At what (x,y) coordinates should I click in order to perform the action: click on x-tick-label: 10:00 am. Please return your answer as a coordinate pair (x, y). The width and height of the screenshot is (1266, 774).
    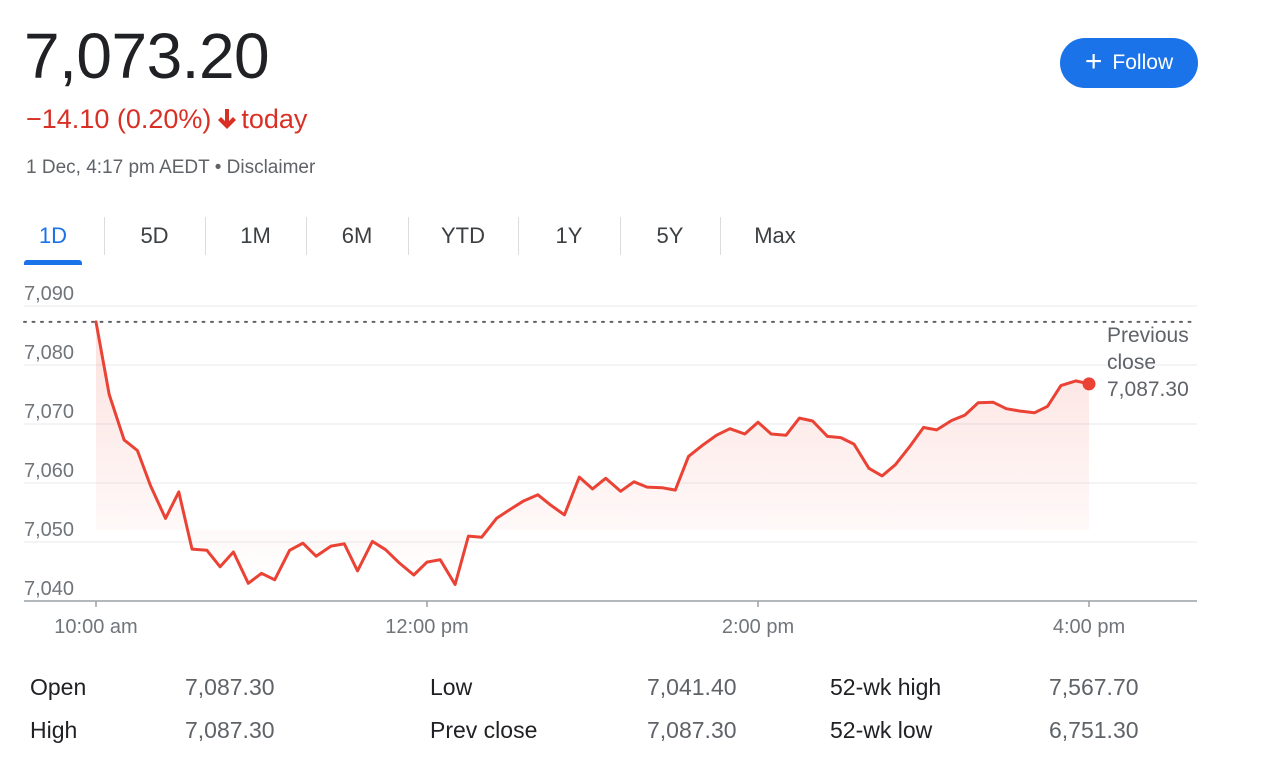
    Looking at the image, I should click on (95, 627).